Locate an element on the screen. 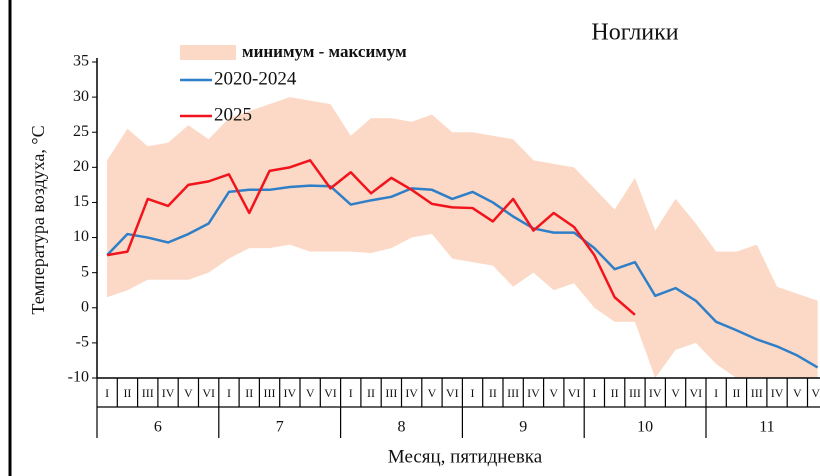 This screenshot has height=476, width=820. month-label: 11 is located at coordinates (766, 427).